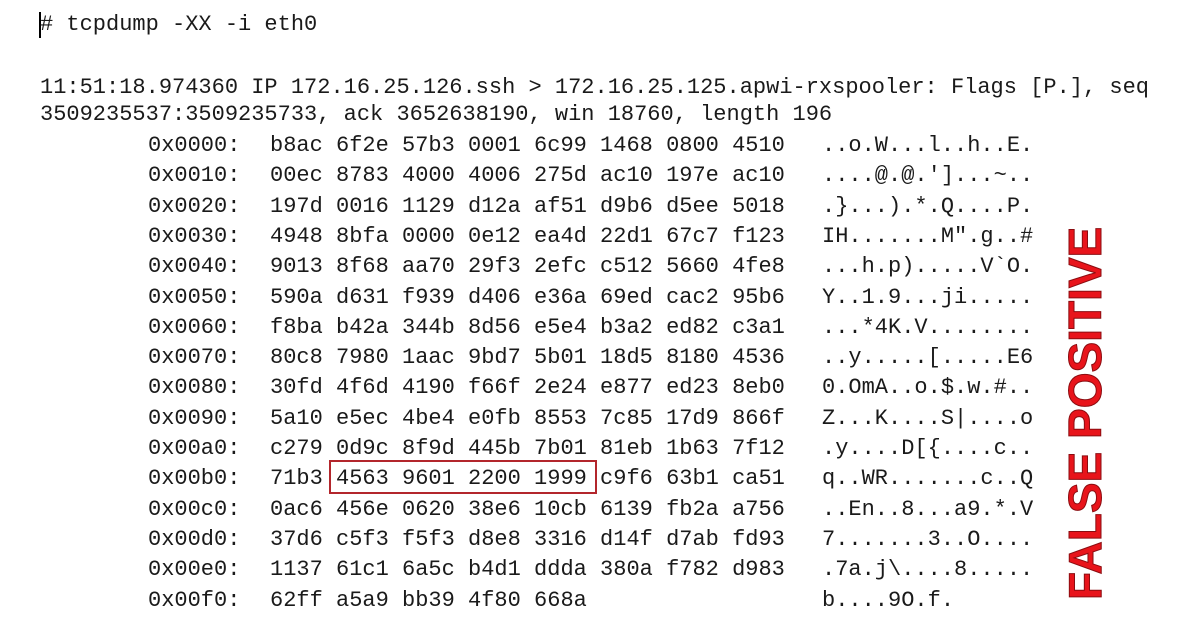  Describe the element at coordinates (463, 477) in the screenshot. I see `highlight-box` at that location.